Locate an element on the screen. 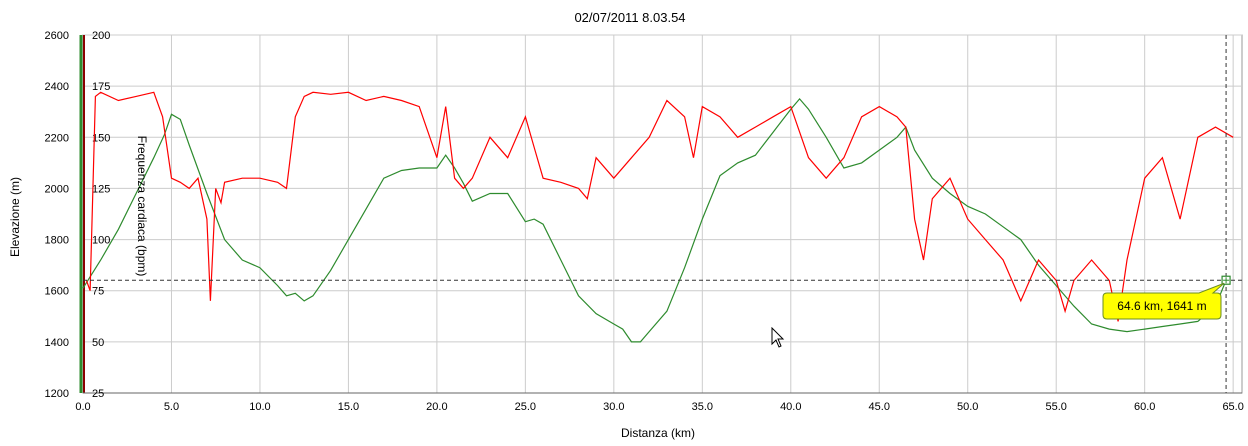  y-left-tick-label: 2200 is located at coordinates (57, 138).